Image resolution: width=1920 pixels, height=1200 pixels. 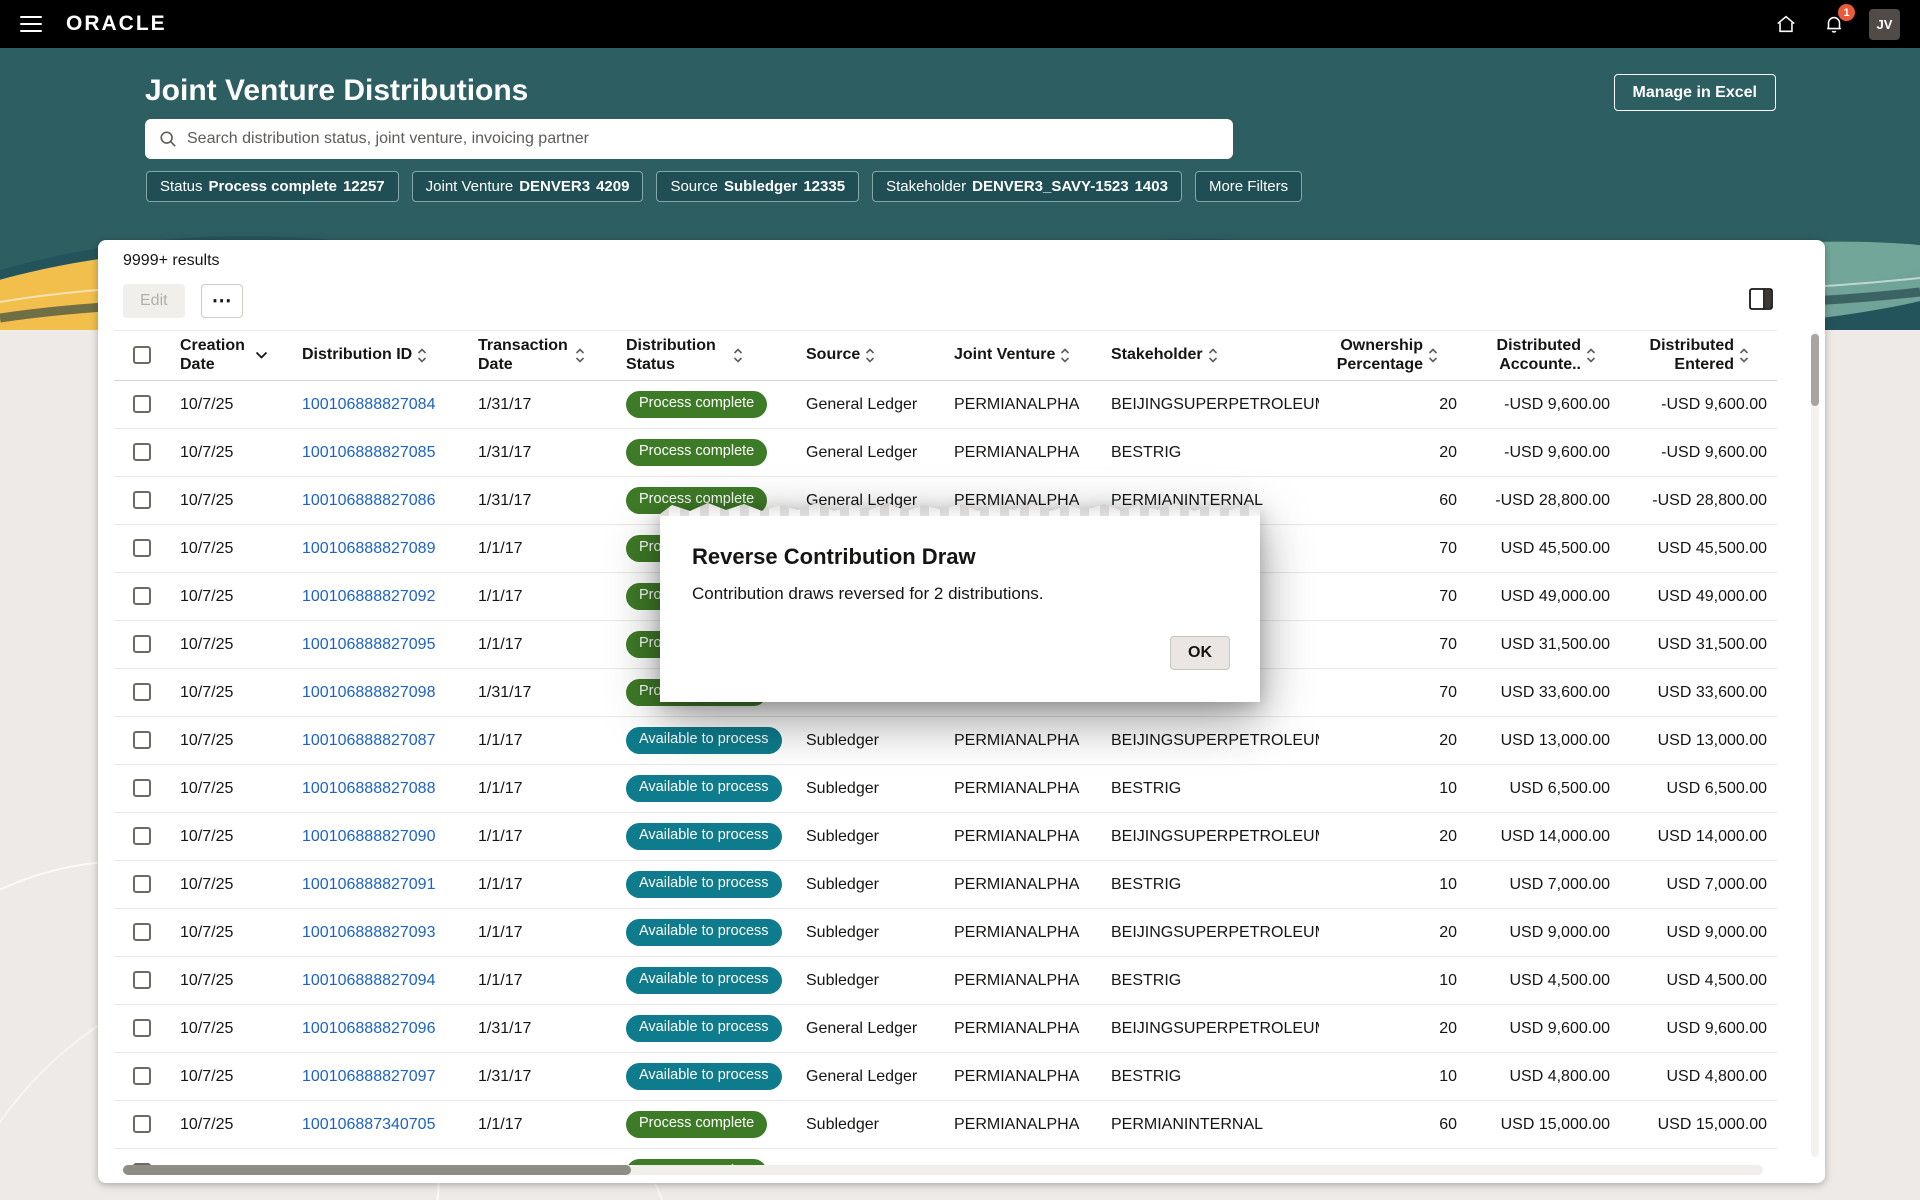 I want to click on distribution-id-link: 100106888827090, so click(x=369, y=836).